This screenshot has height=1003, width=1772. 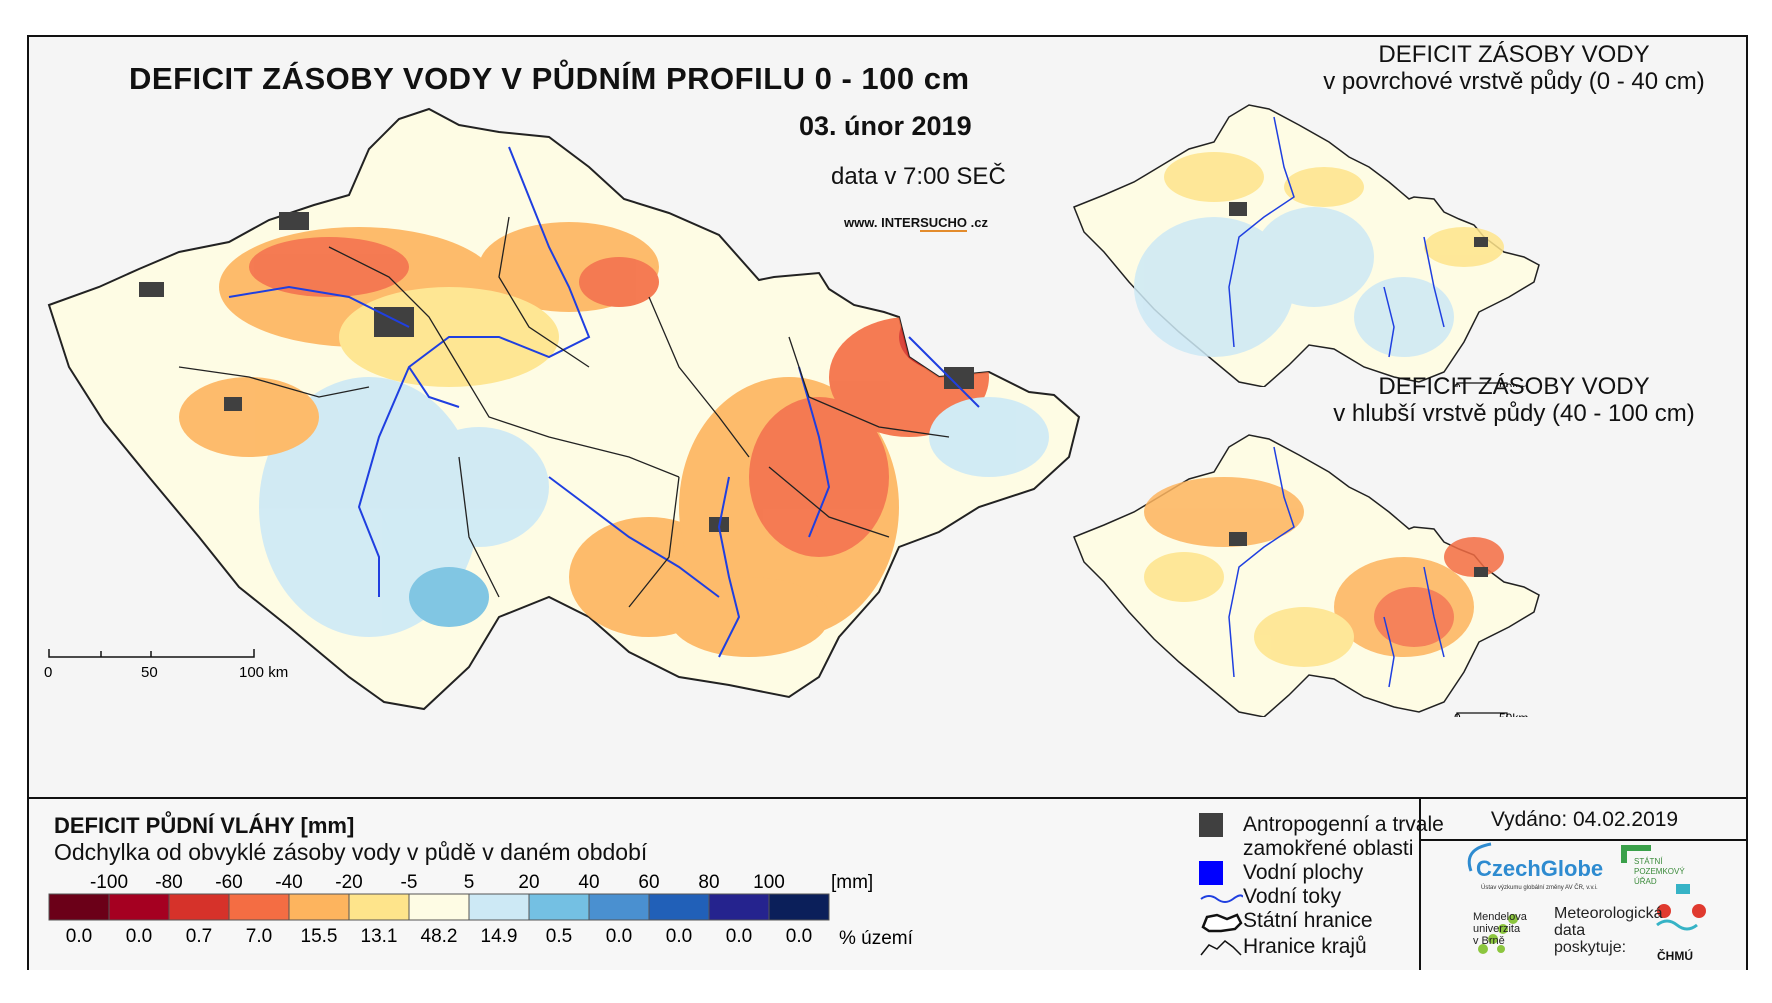 What do you see at coordinates (679, 936) in the screenshot?
I see `legend-percent-10: 0.0` at bounding box center [679, 936].